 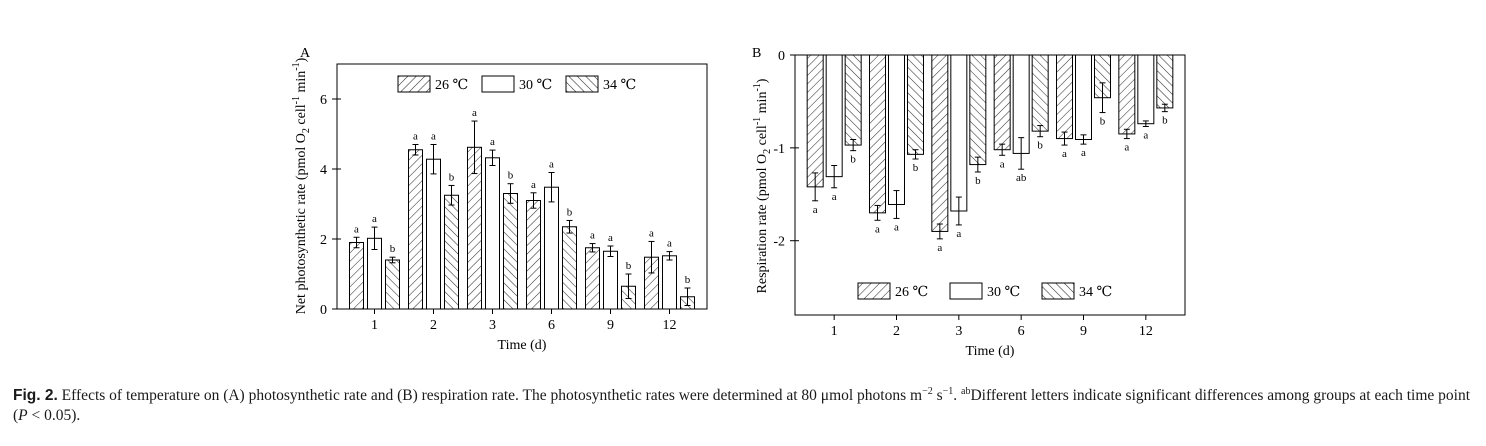 I want to click on panel-a-legend-label: 30 ℃, so click(x=535, y=85).